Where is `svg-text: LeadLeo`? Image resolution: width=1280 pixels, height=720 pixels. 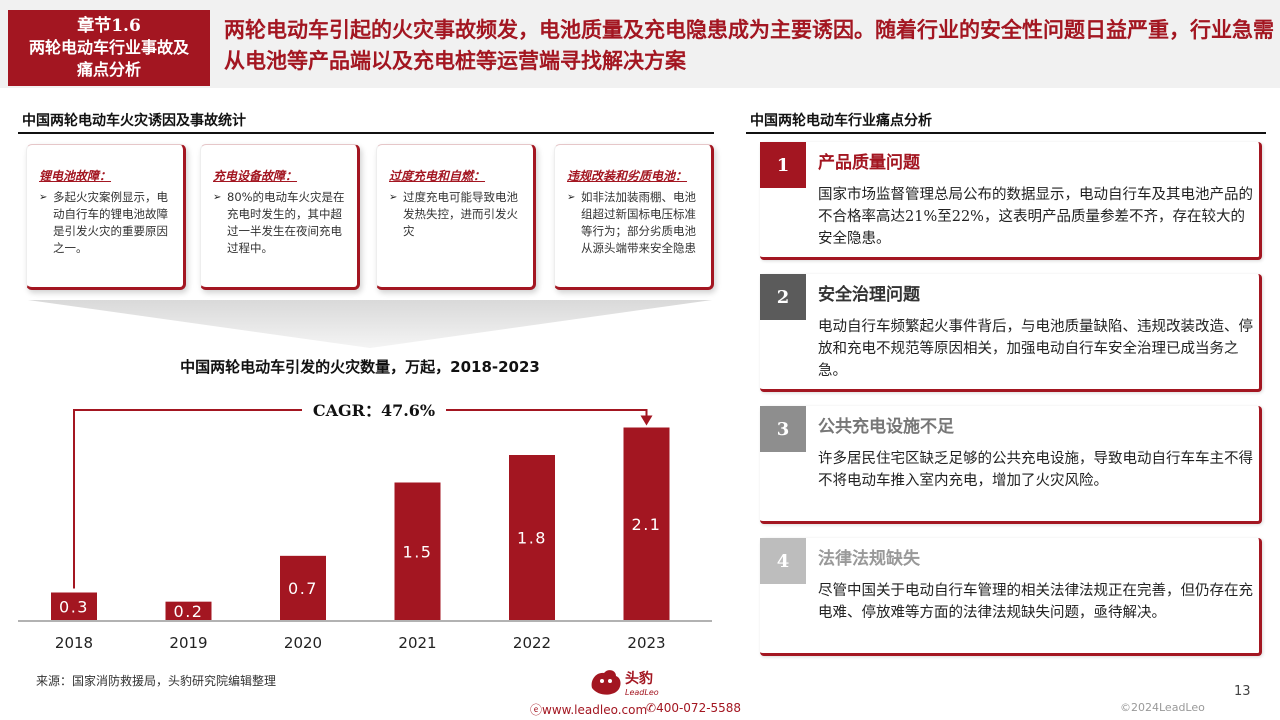
svg-text: LeadLeo is located at coordinates (642, 692).